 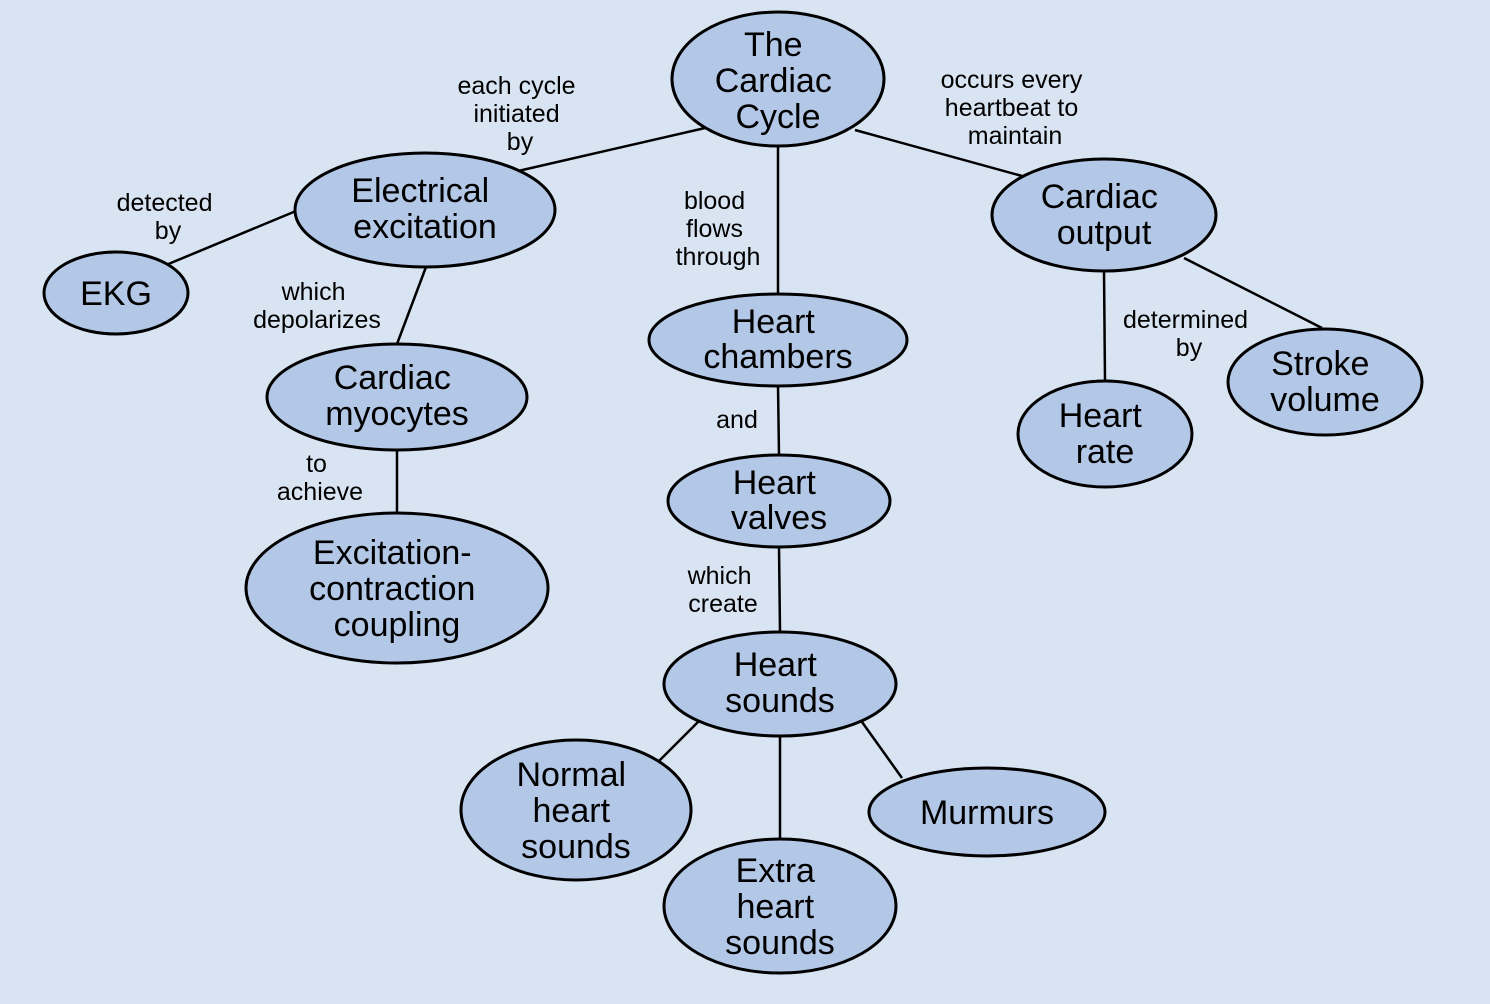 What do you see at coordinates (317, 306) in the screenshot?
I see `edge-label-depolarizes: which depolarizes` at bounding box center [317, 306].